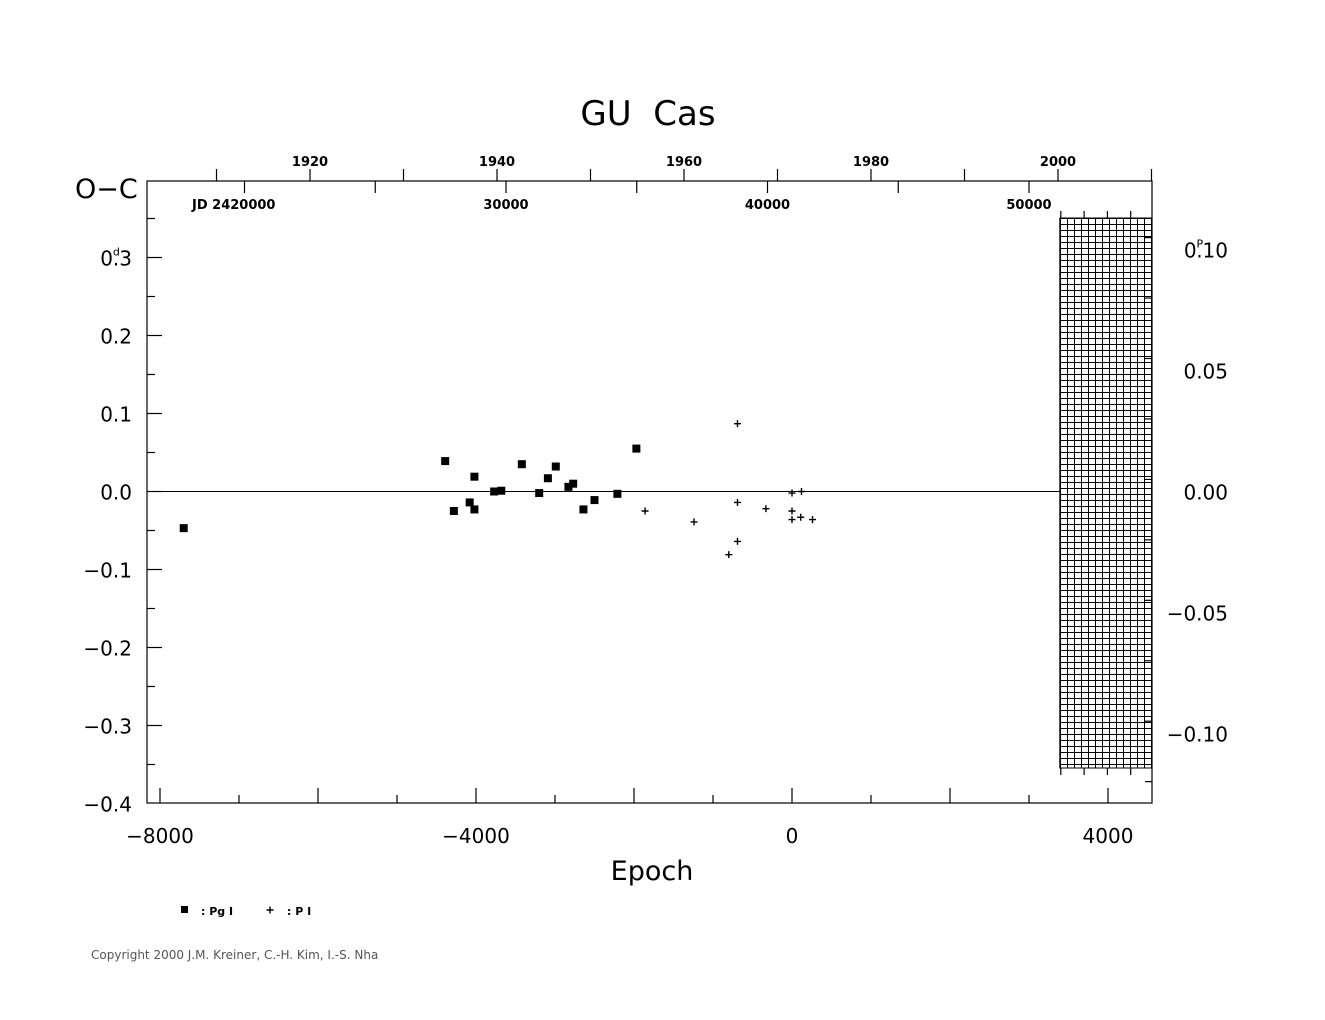  I want to click on y-tick-label: −0.1, so click(107, 571).